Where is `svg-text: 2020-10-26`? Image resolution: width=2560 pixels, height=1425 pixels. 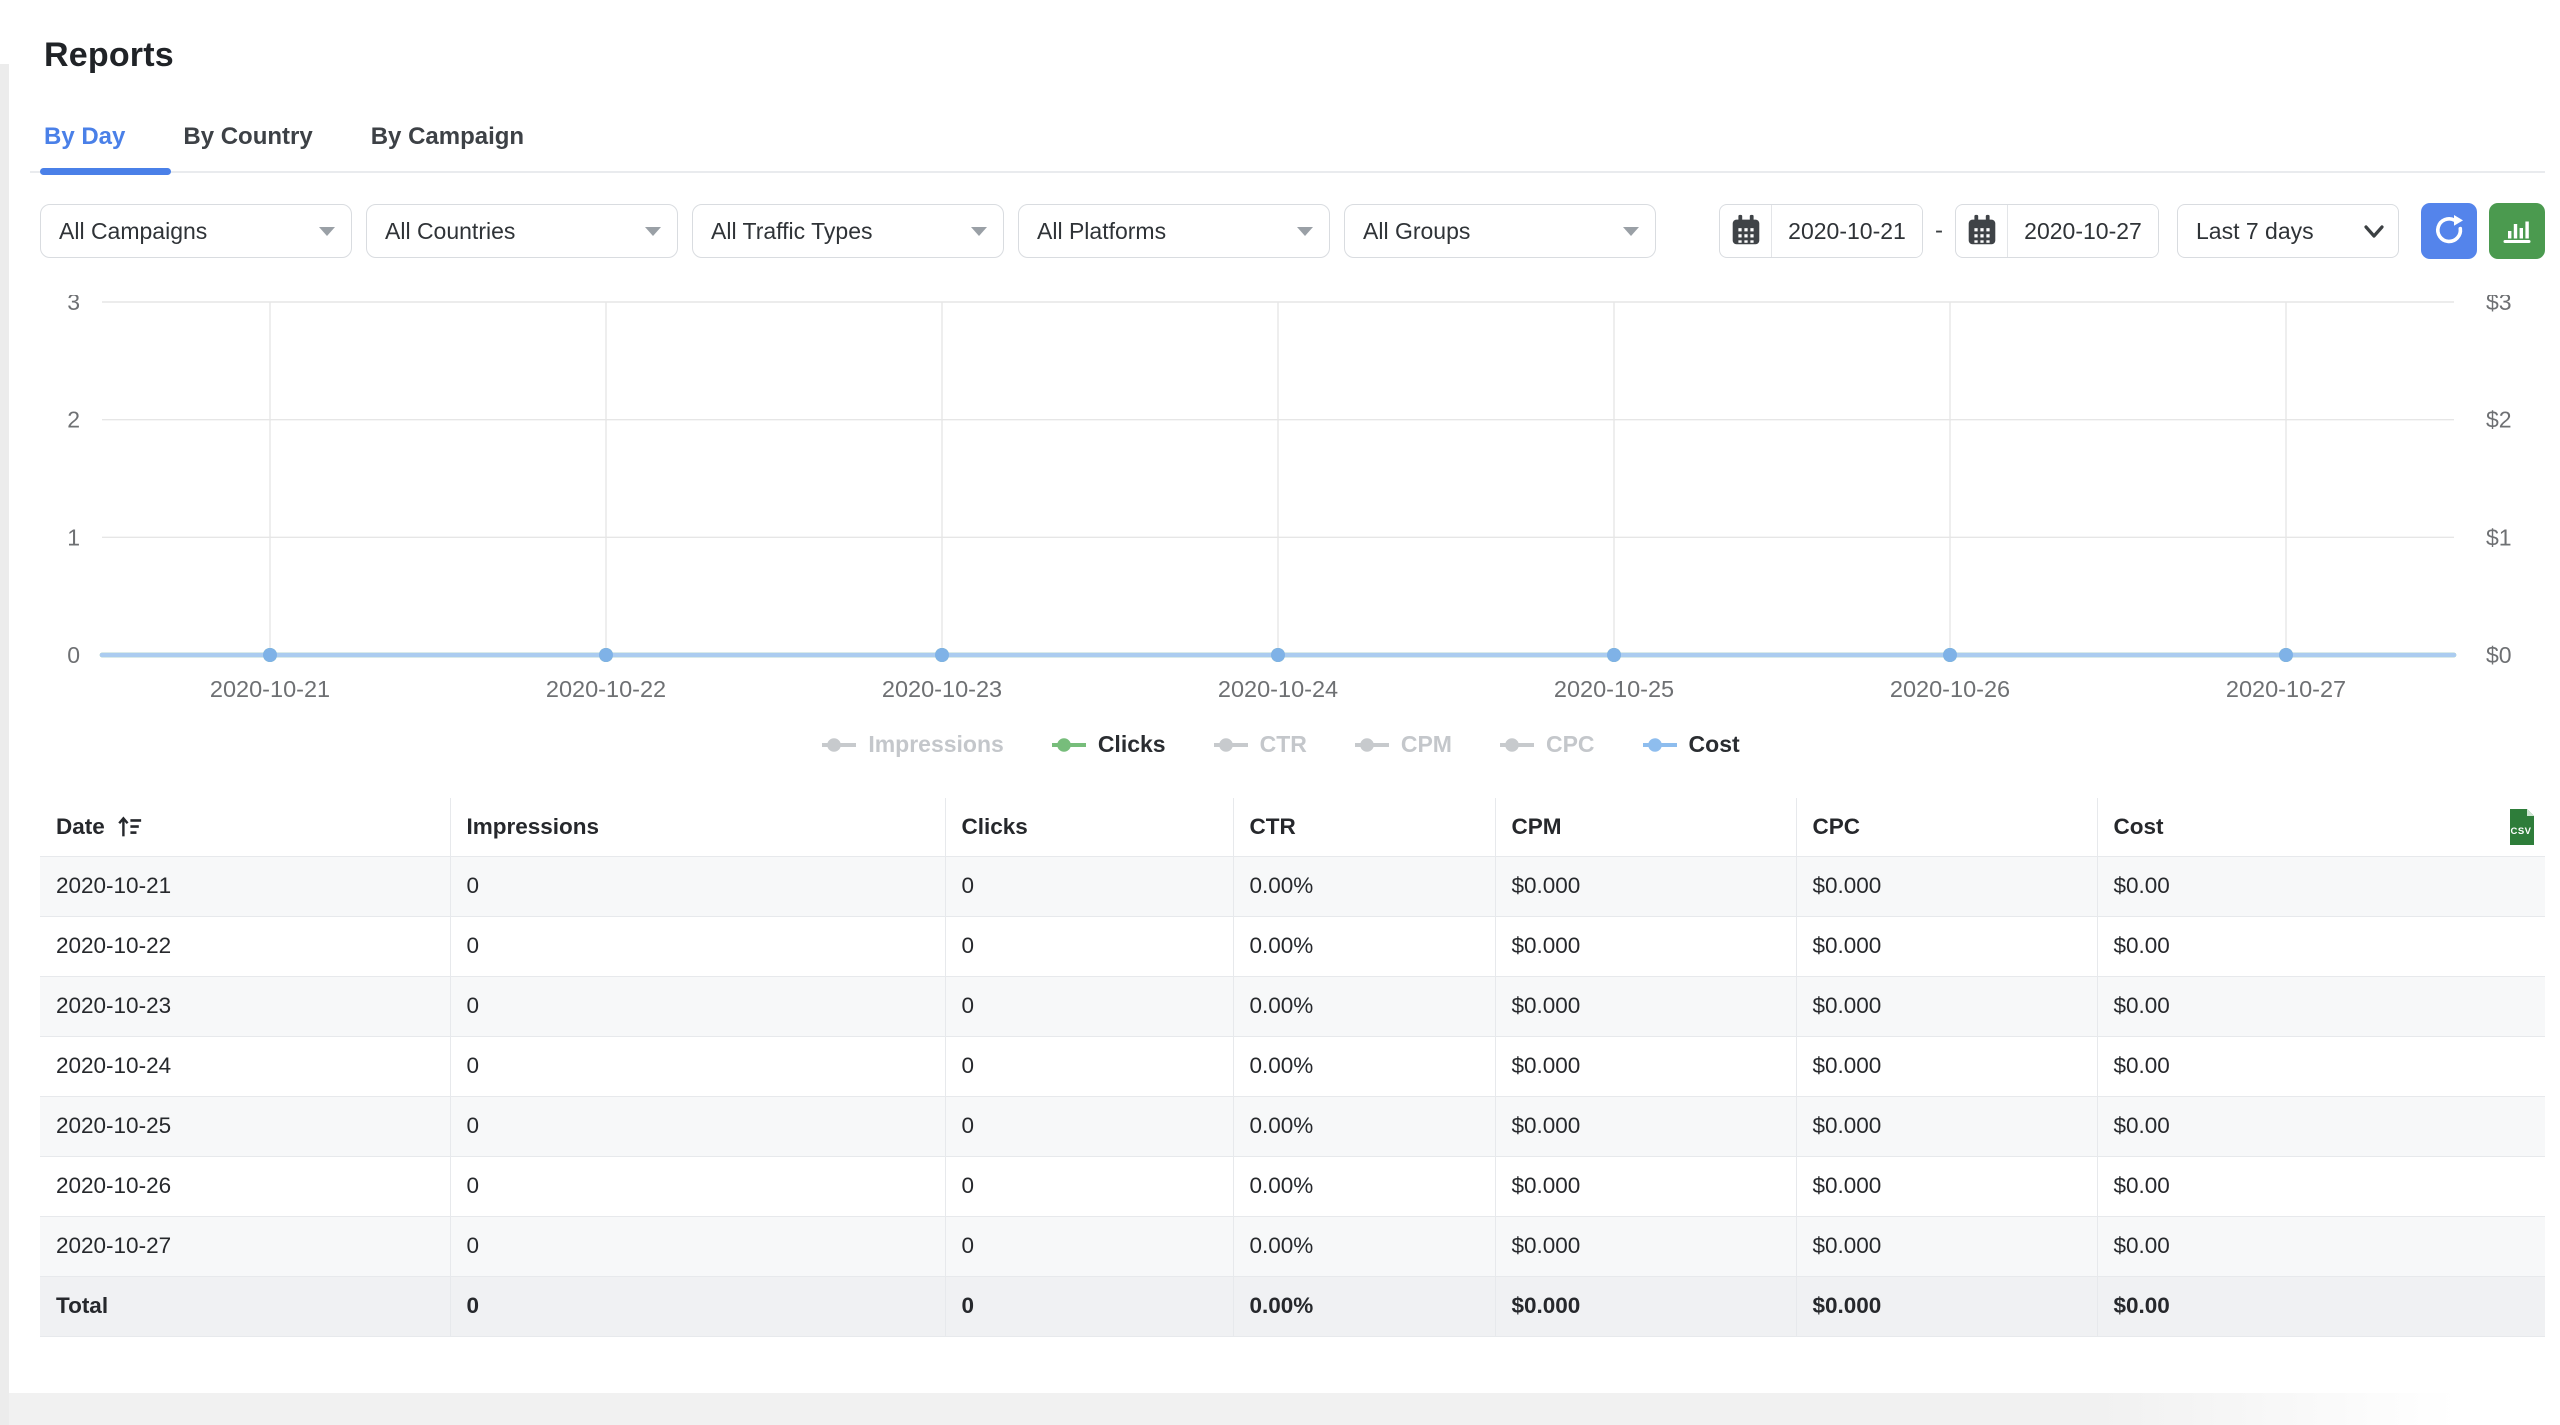
svg-text: 2020-10-26 is located at coordinates (1950, 689).